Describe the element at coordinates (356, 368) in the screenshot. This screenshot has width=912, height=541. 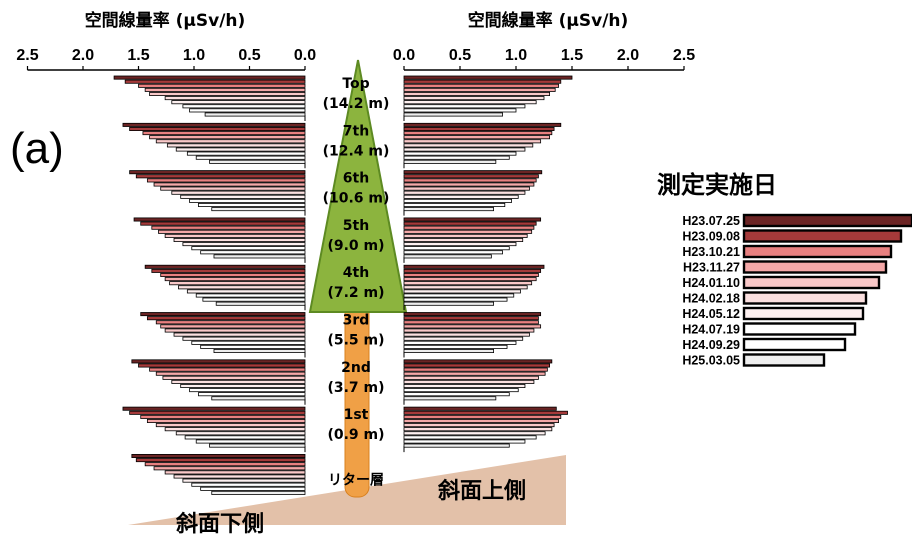
I see `height-label: 2nd` at that location.